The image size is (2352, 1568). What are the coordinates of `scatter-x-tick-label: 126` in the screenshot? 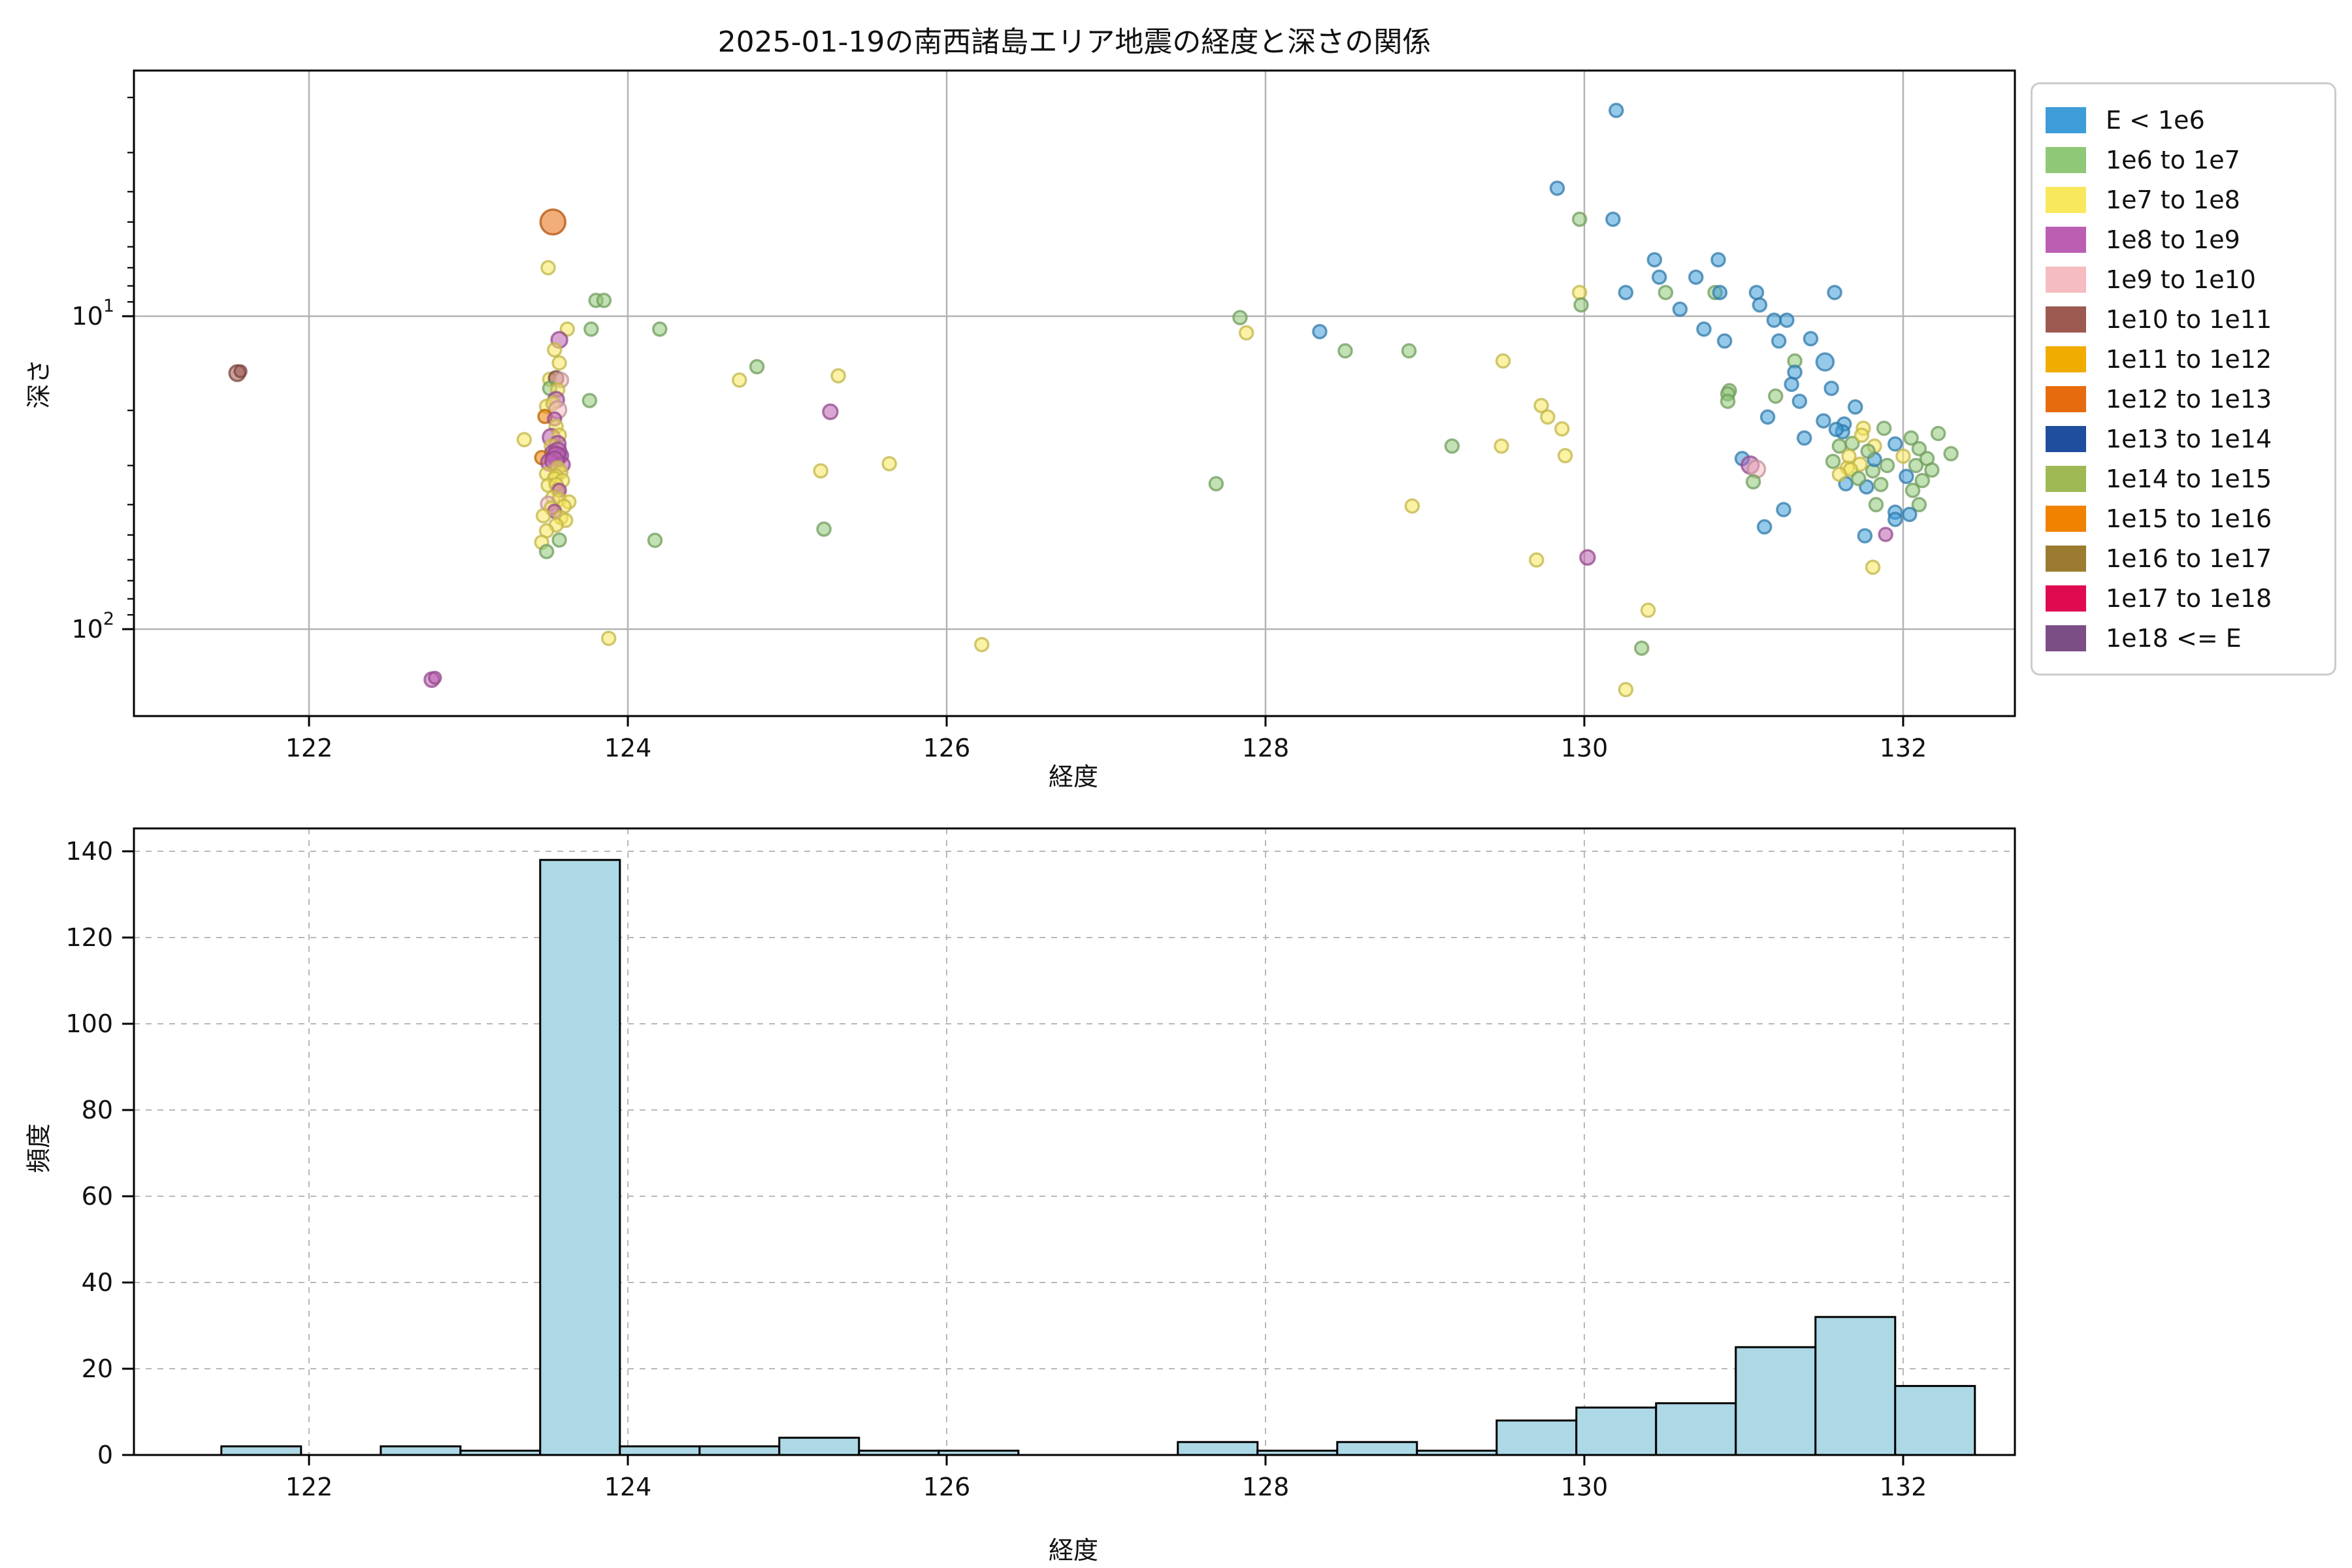 It's located at (947, 748).